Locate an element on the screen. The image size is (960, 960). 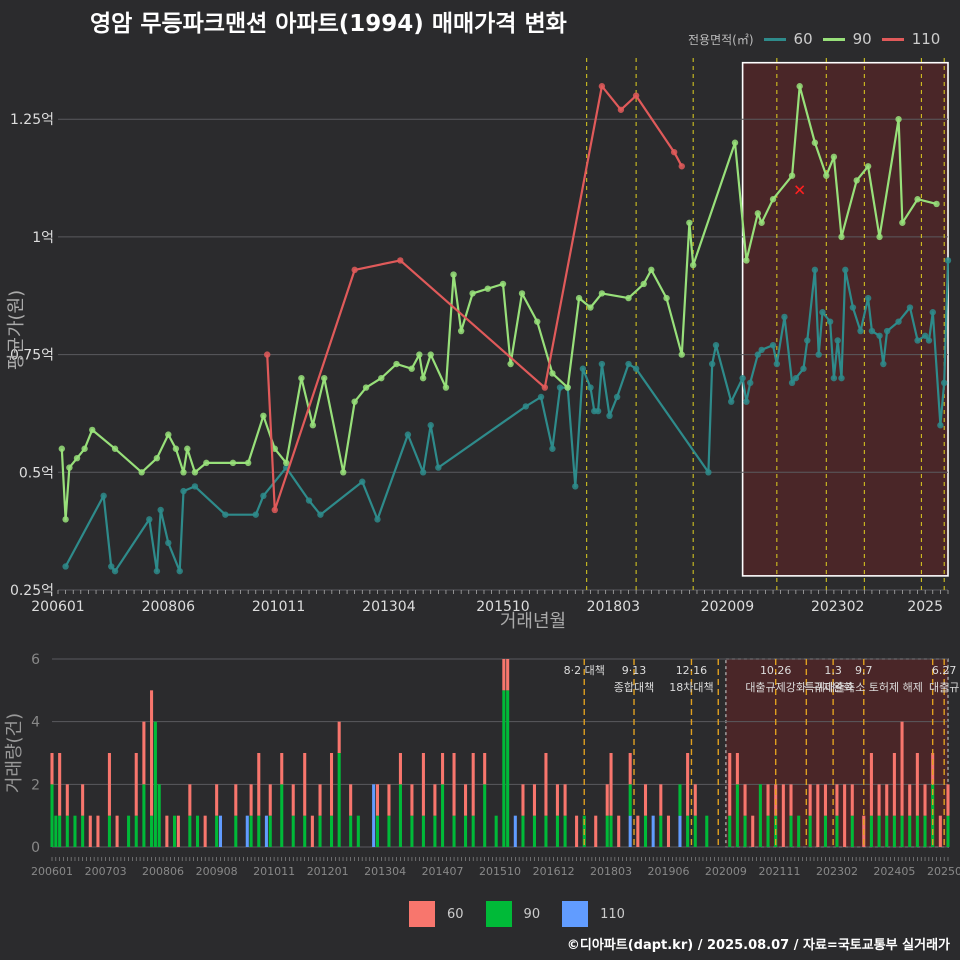
legend-item-60: 60 is located at coordinates (436, 914).